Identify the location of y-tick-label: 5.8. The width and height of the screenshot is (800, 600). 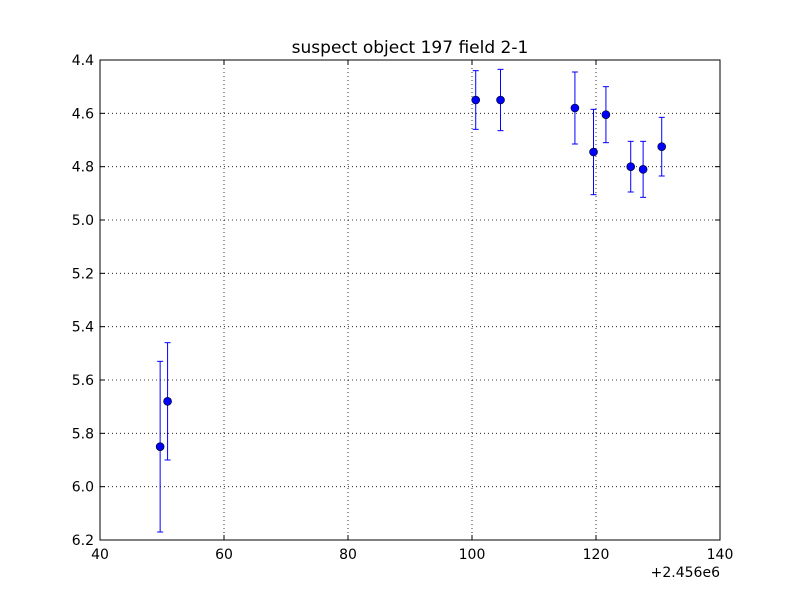
(83, 434).